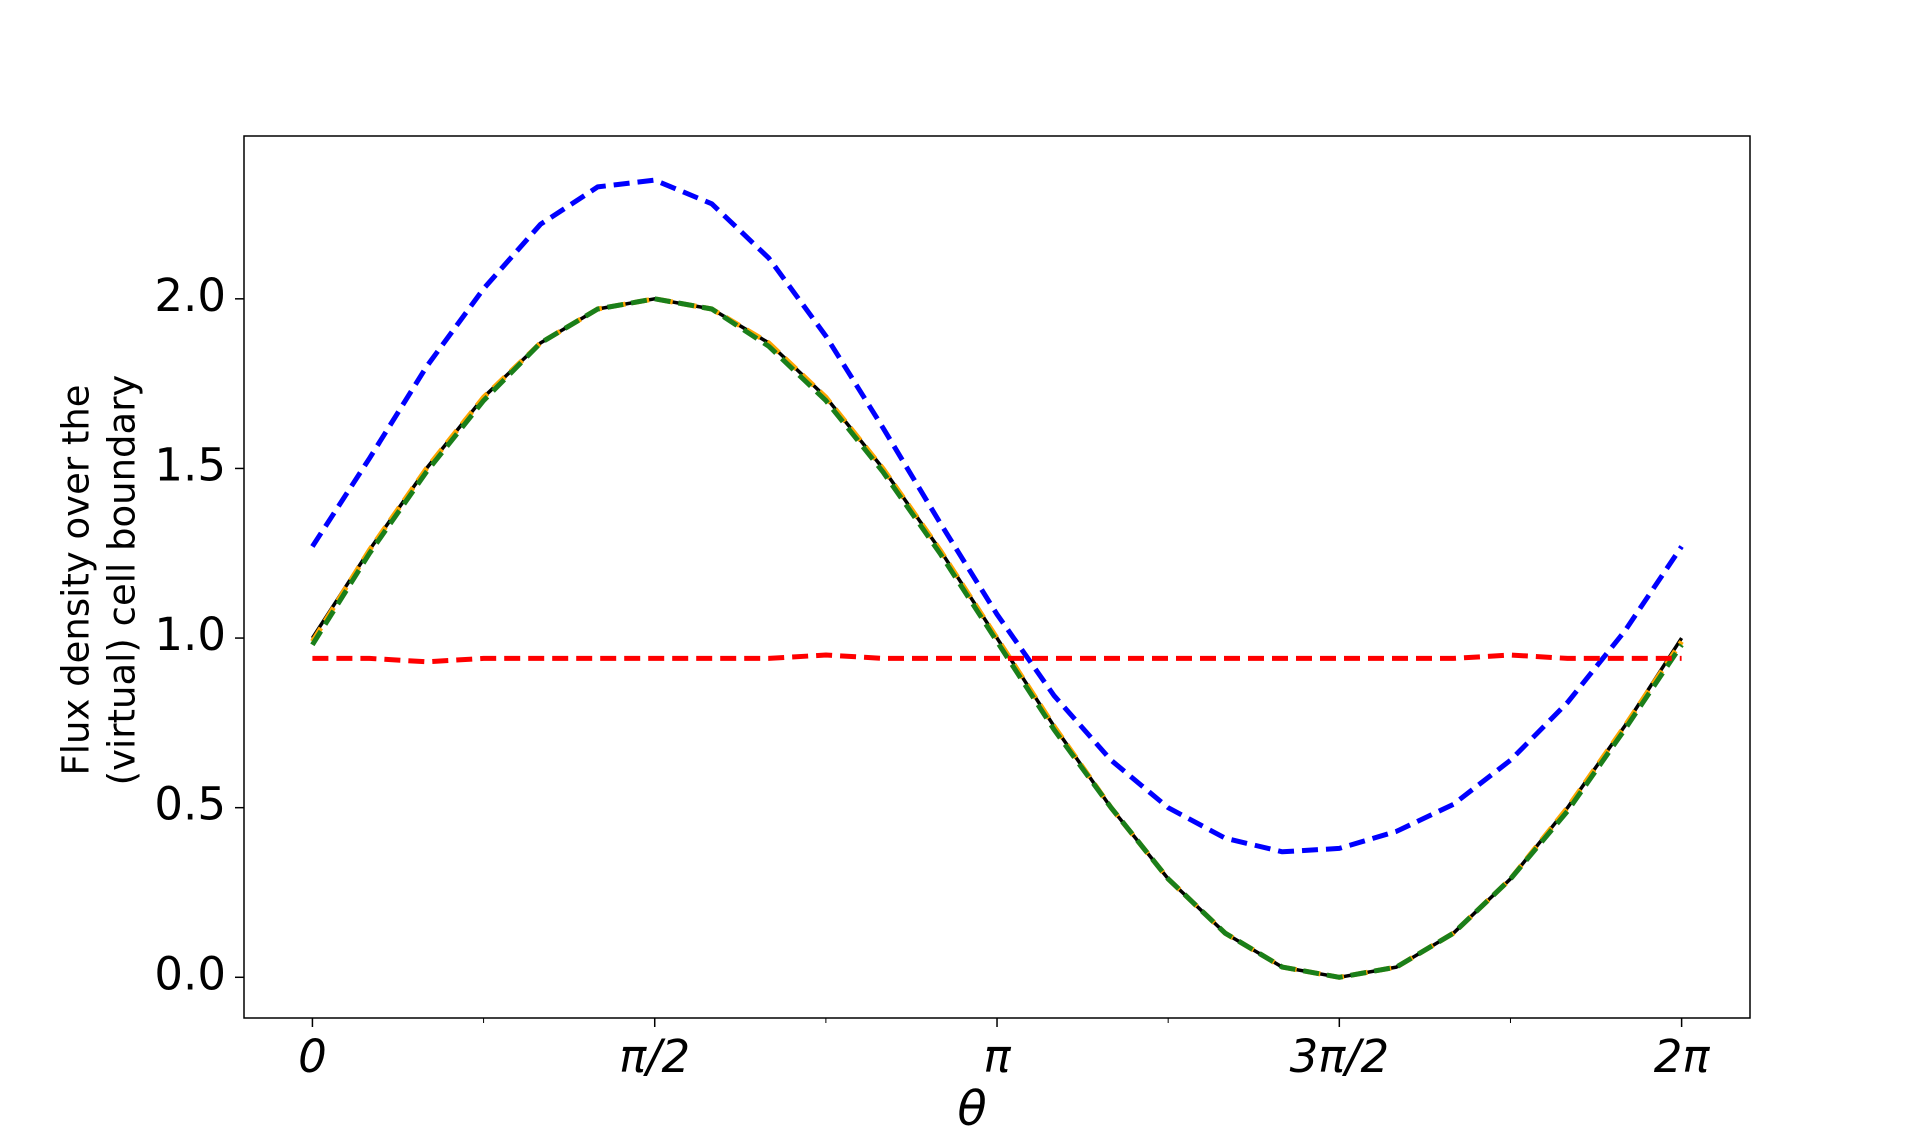 This screenshot has width=1920, height=1129. What do you see at coordinates (190, 464) in the screenshot?
I see `y-tick-label: 1.5` at bounding box center [190, 464].